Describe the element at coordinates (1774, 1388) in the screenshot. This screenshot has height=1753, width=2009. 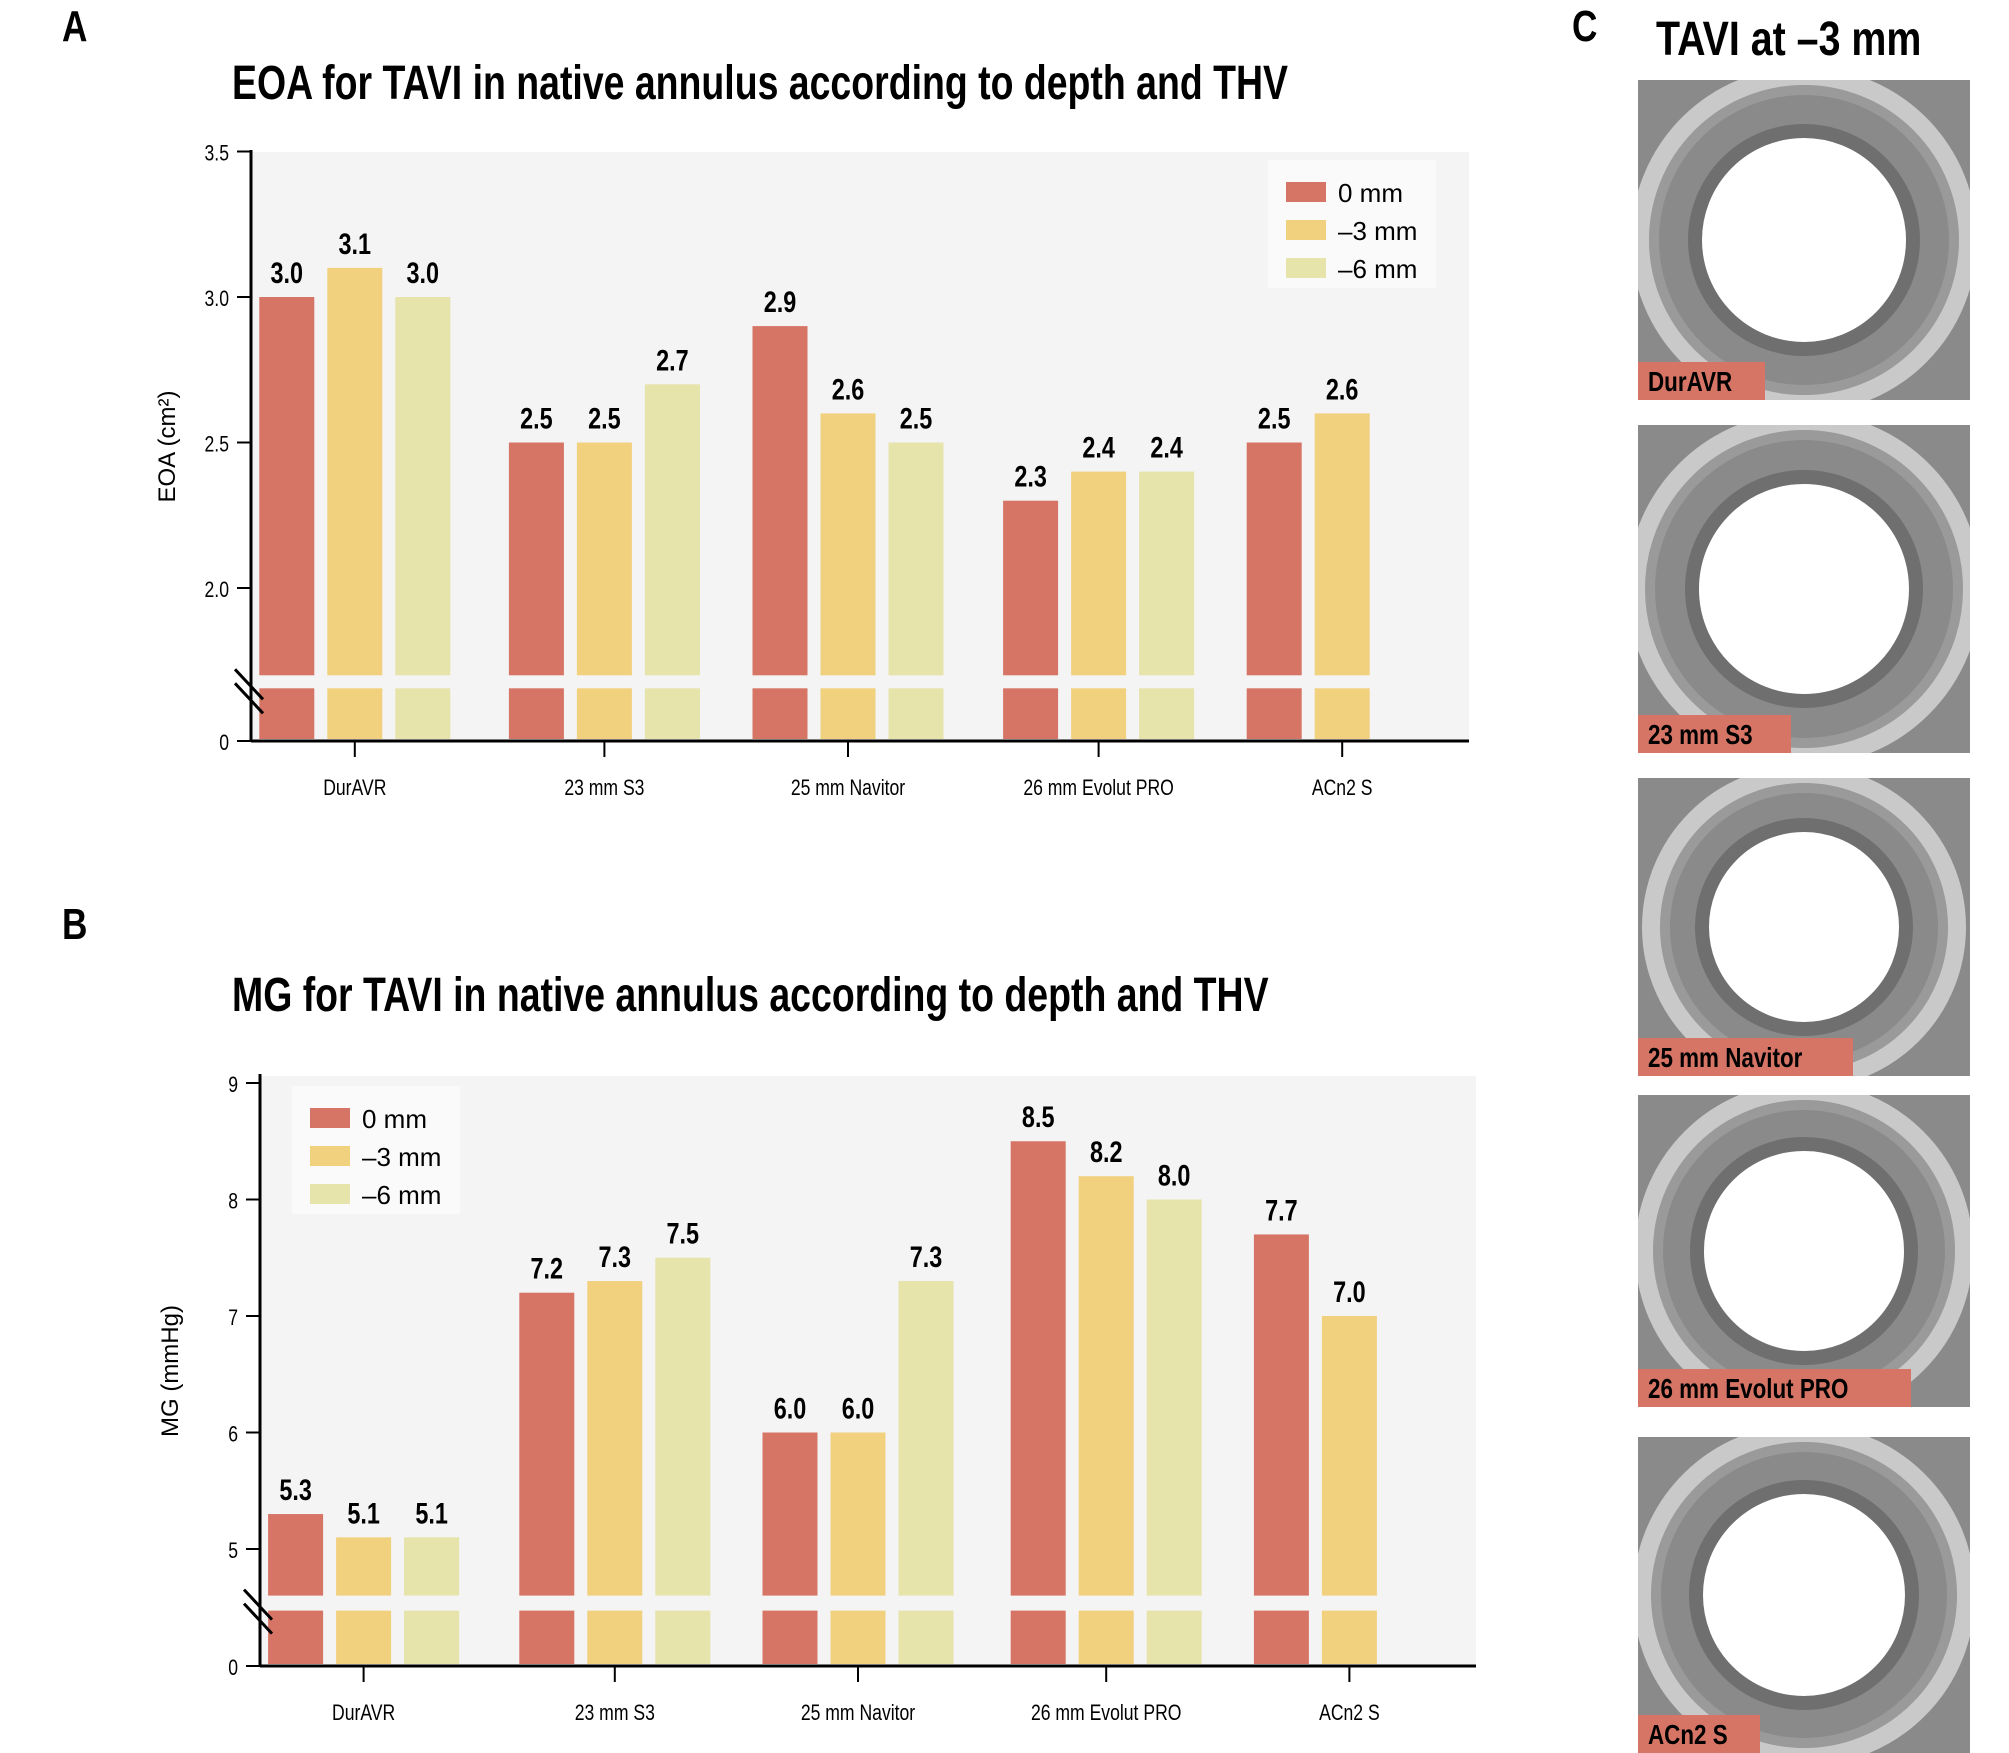
I see `valve-label: 26 mm Evolut PRO` at that location.